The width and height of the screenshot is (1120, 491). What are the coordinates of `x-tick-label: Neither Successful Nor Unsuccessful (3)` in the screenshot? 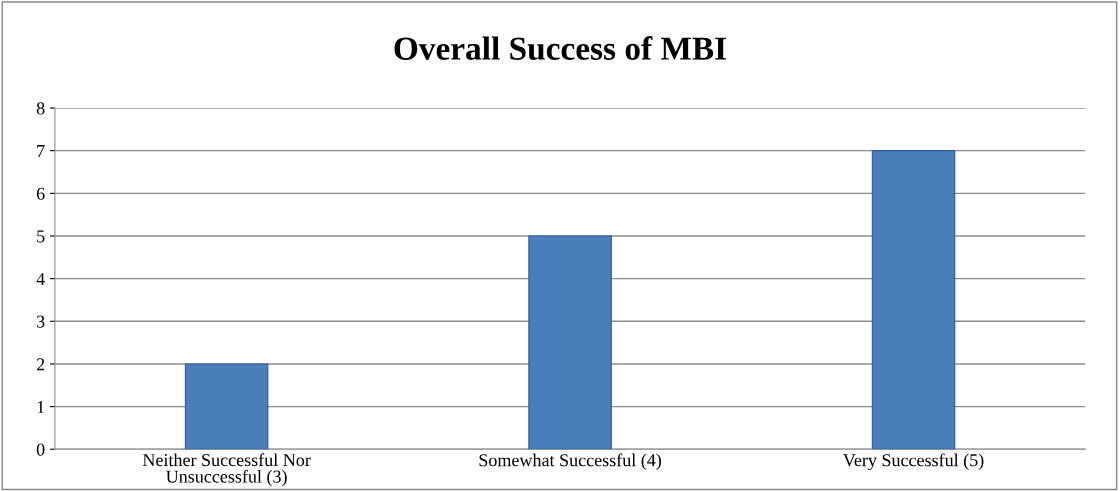 It's located at (226, 470).